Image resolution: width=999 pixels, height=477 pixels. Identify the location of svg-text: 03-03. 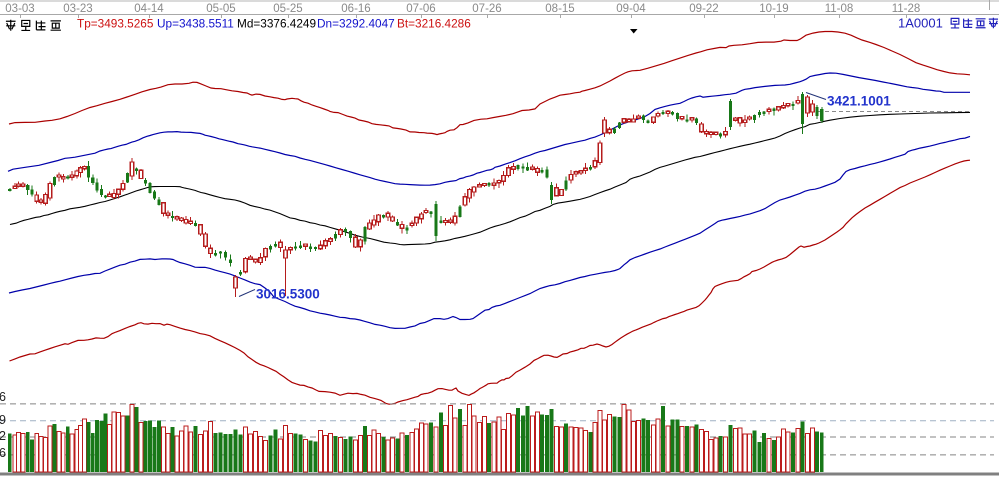
(19, 9).